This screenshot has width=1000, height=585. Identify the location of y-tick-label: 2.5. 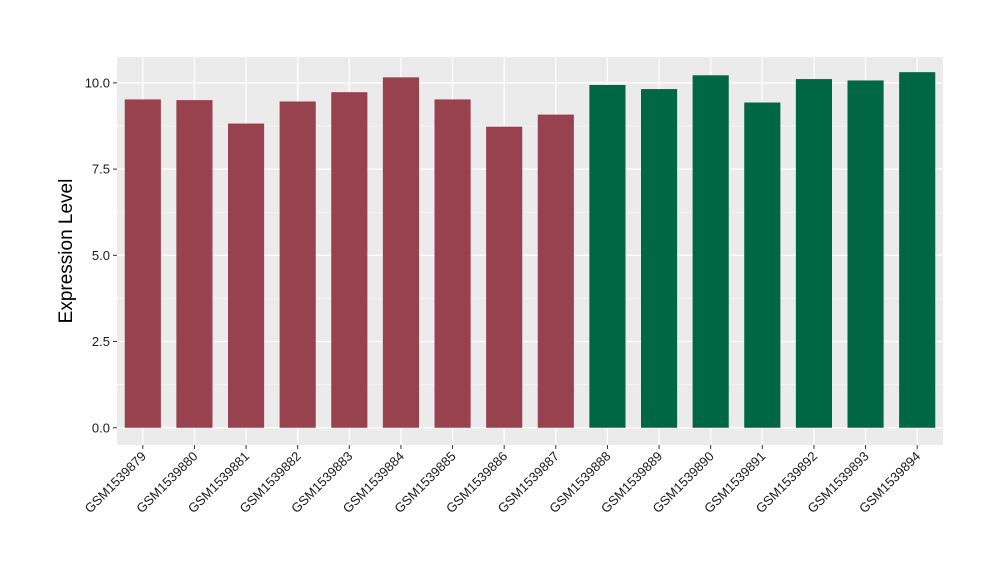
(101, 341).